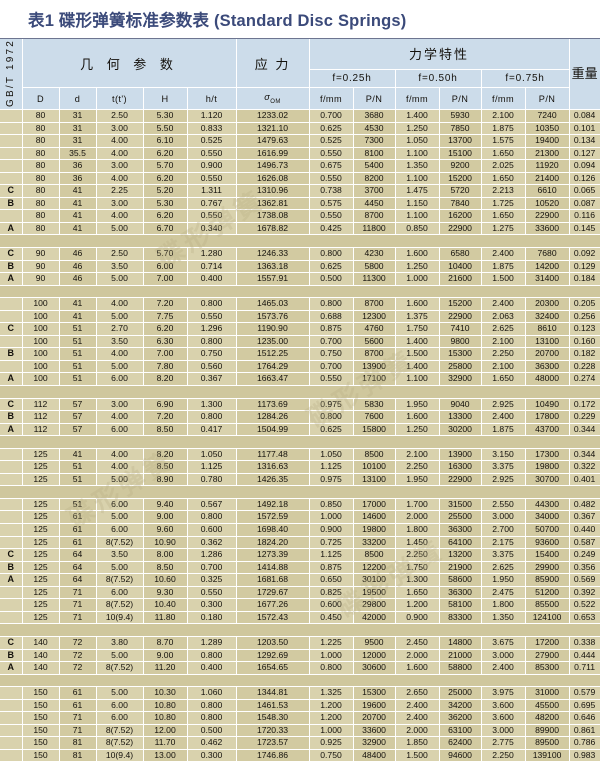 This screenshot has height=762, width=600. What do you see at coordinates (120, 129) in the screenshot?
I see `value-t: 3.00` at bounding box center [120, 129].